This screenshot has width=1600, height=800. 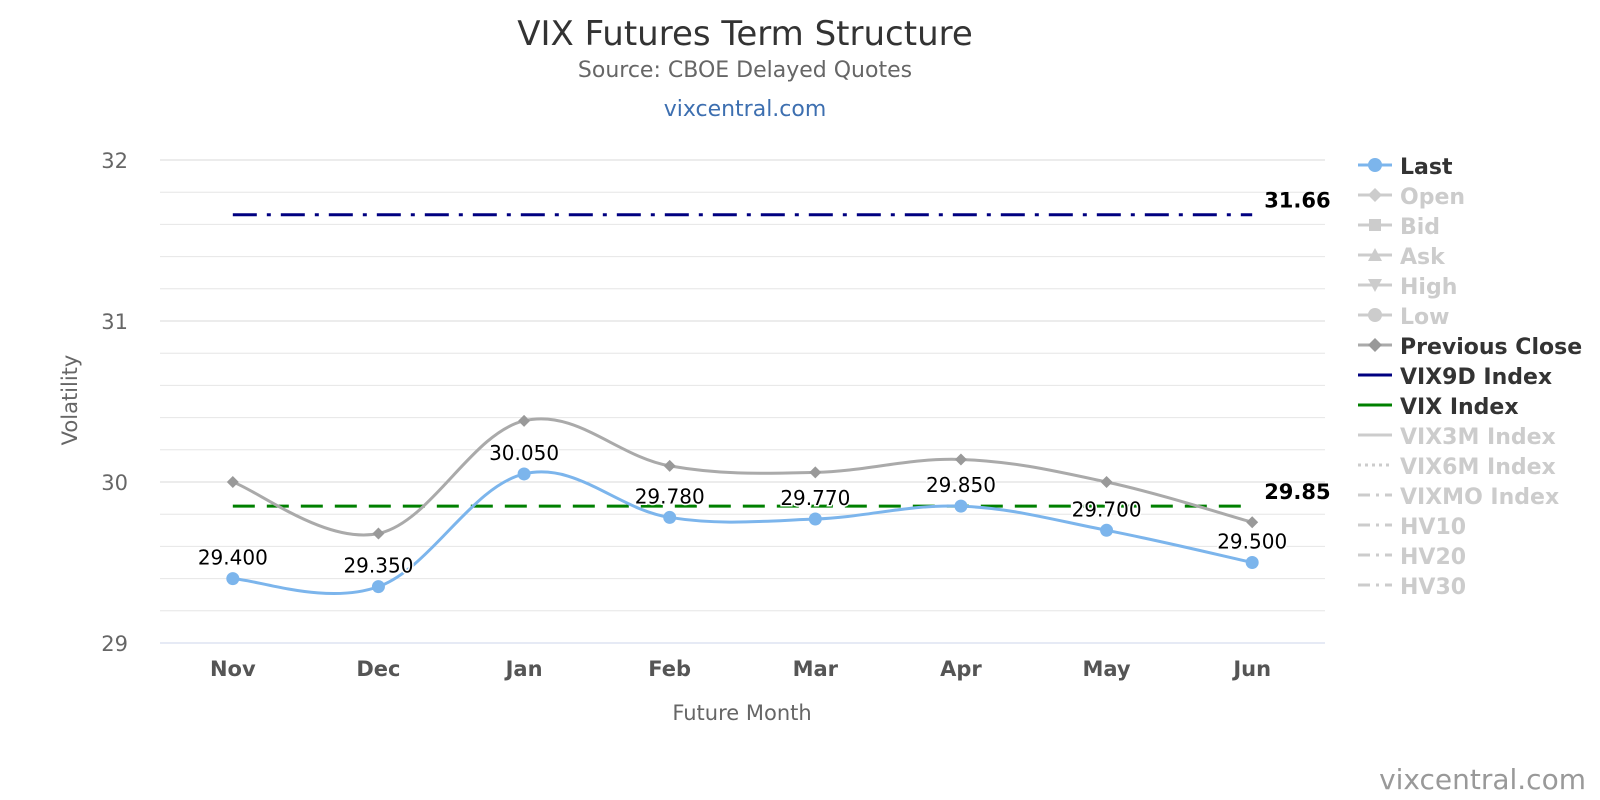 What do you see at coordinates (1470, 227) in the screenshot?
I see `legend-item-bid: Bid` at bounding box center [1470, 227].